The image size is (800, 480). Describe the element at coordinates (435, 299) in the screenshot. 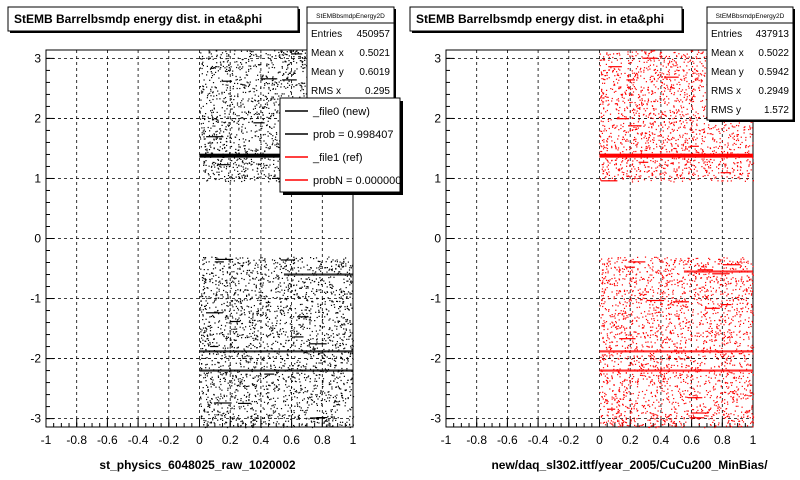

I see `y-tick-label: -1` at that location.